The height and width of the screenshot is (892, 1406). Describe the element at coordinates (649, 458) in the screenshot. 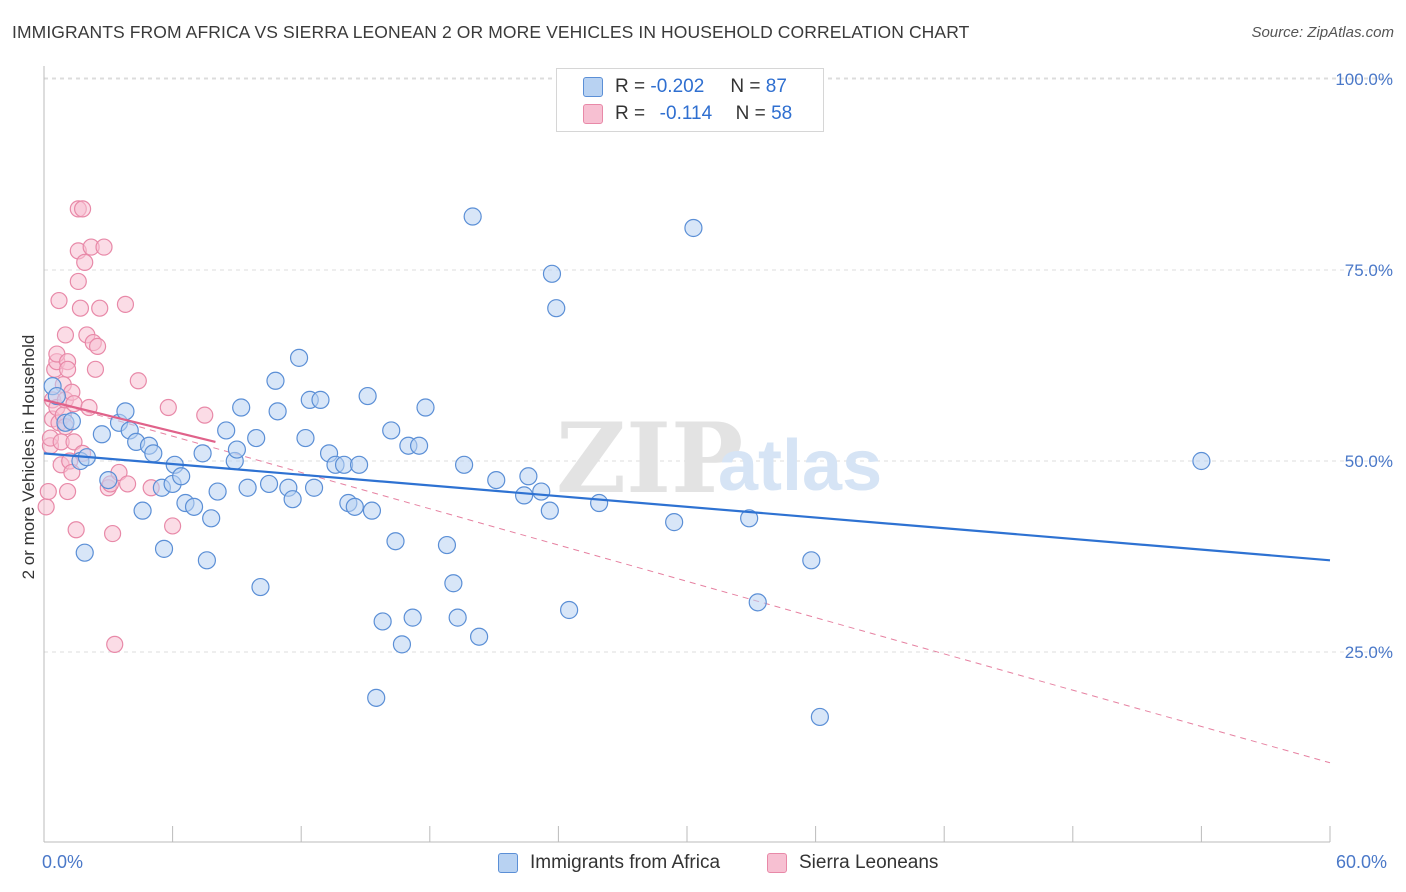

I see `watermark-zip: ZIP` at that location.